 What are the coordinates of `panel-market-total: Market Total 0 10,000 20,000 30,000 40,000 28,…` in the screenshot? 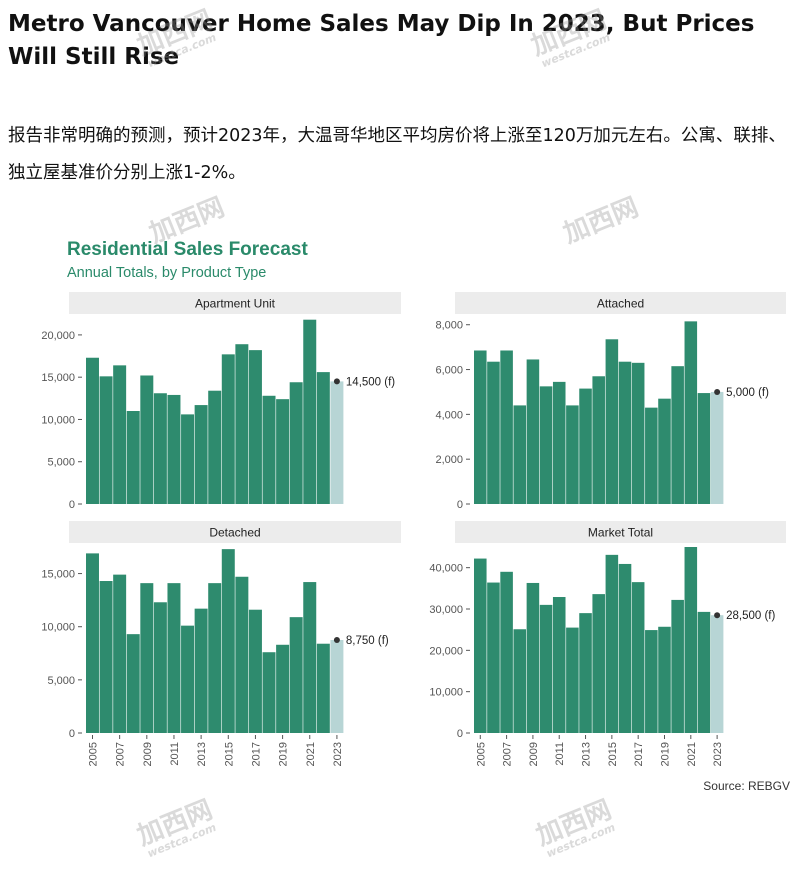 It's located at (607, 643).